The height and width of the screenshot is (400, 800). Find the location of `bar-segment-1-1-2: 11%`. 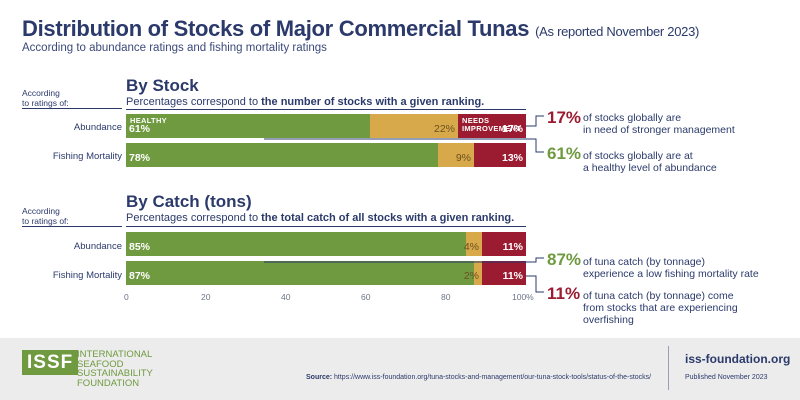

bar-segment-1-1-2: 11% is located at coordinates (504, 273).